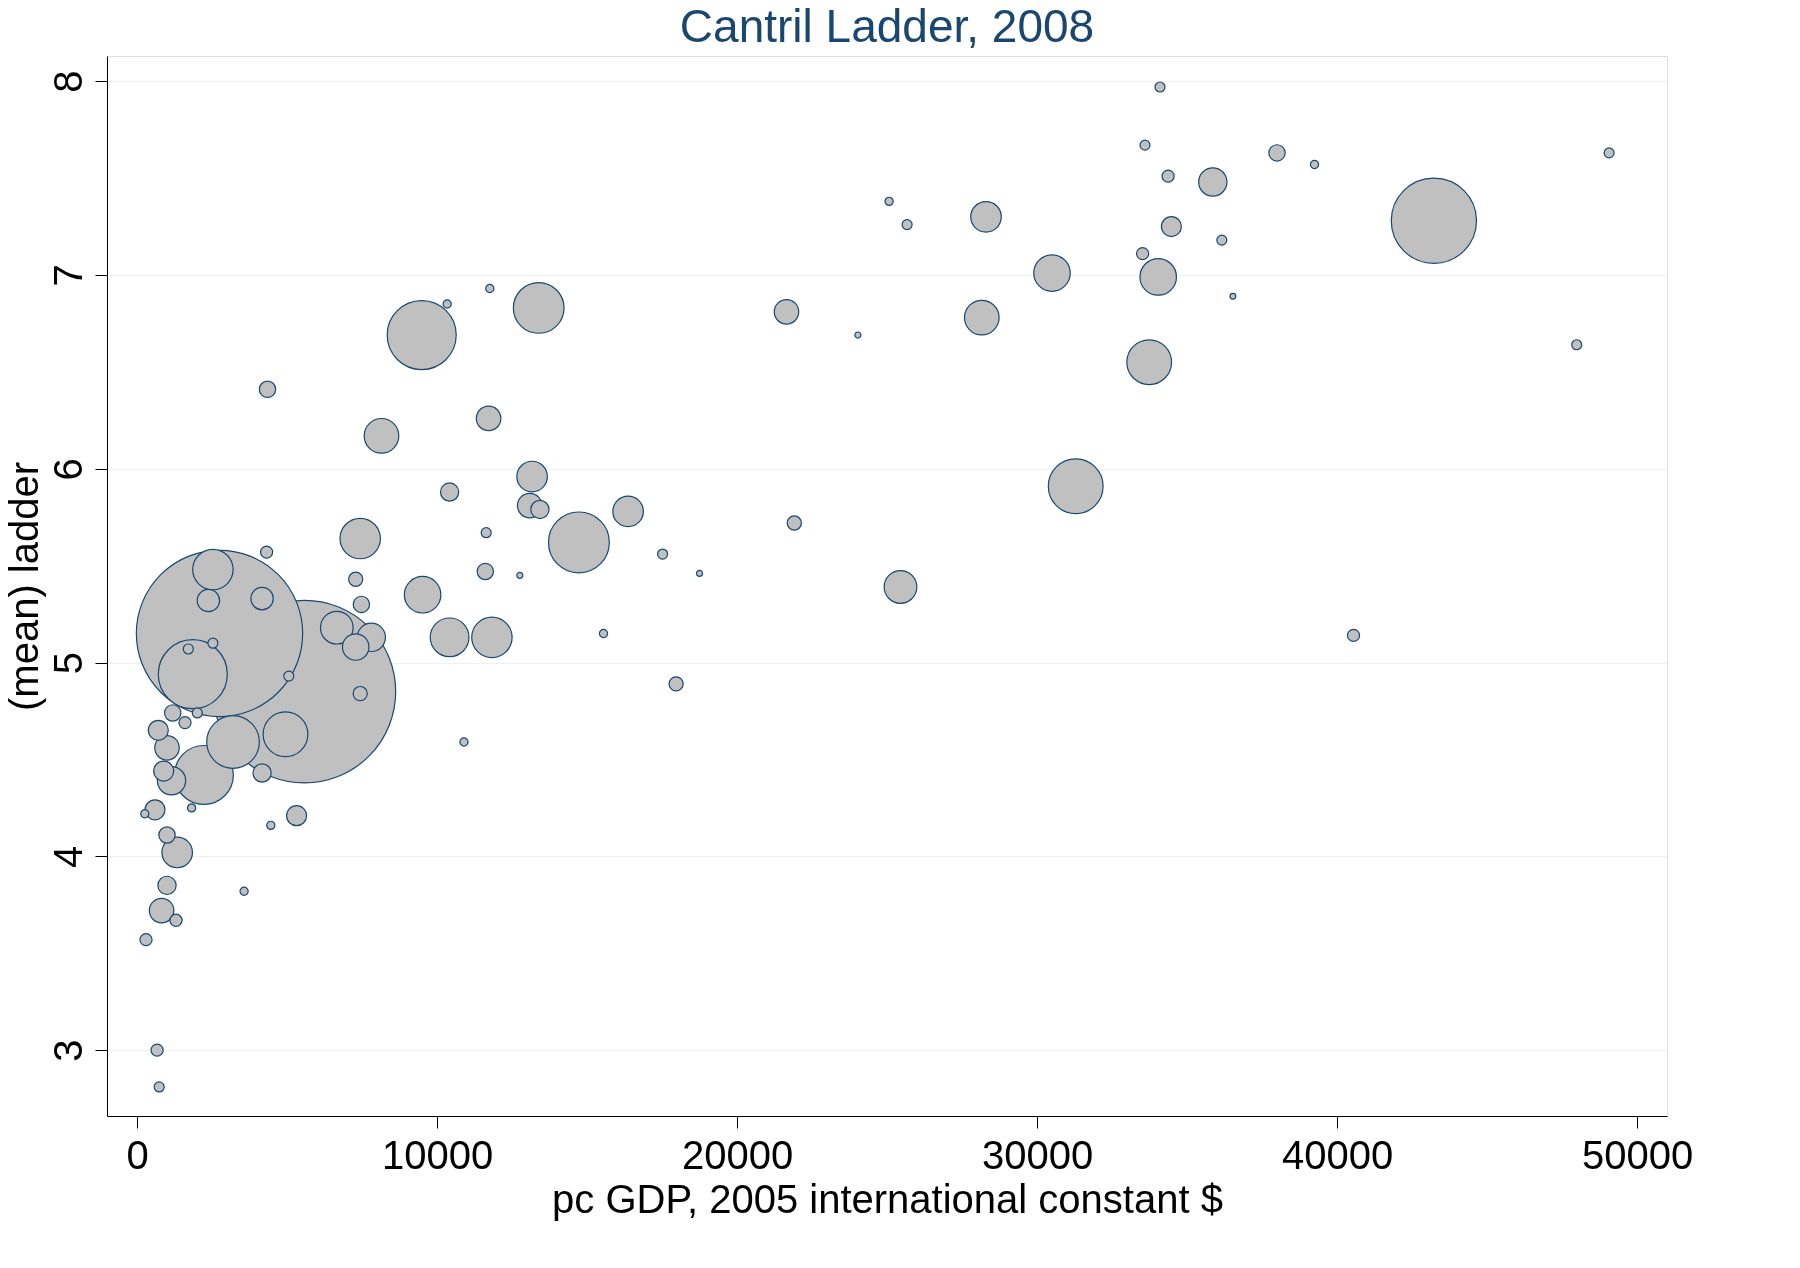 The height and width of the screenshot is (1268, 1800). What do you see at coordinates (737, 1154) in the screenshot?
I see `x-tick-label: 20000` at bounding box center [737, 1154].